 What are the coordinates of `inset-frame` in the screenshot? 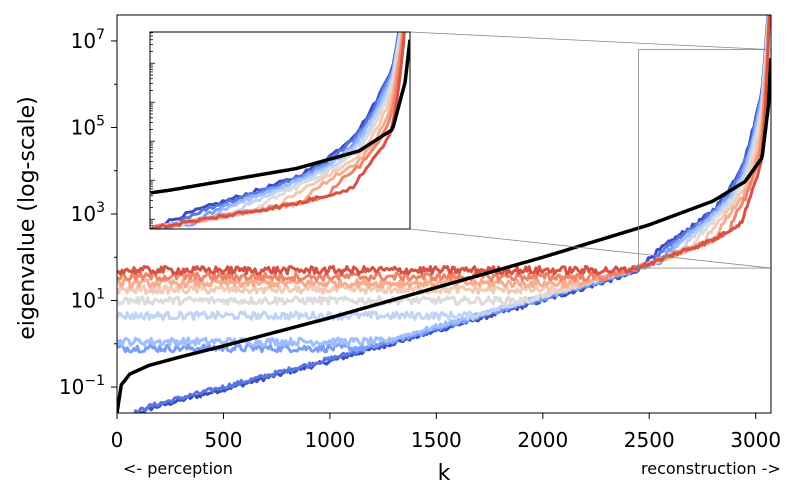 It's located at (280, 130).